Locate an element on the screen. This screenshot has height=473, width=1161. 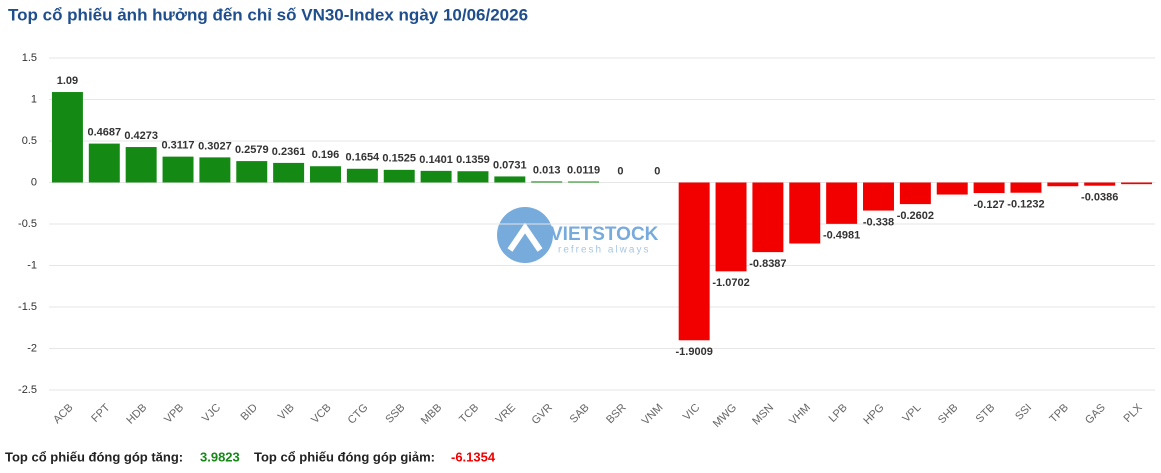
y-tick-label: -1.5 is located at coordinates (27, 307).